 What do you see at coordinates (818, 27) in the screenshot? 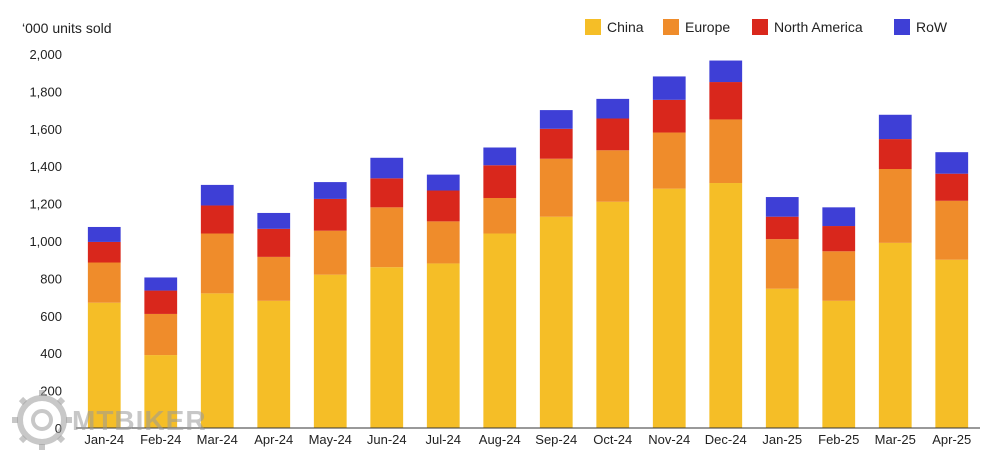
I see `legend-label: North America` at bounding box center [818, 27].